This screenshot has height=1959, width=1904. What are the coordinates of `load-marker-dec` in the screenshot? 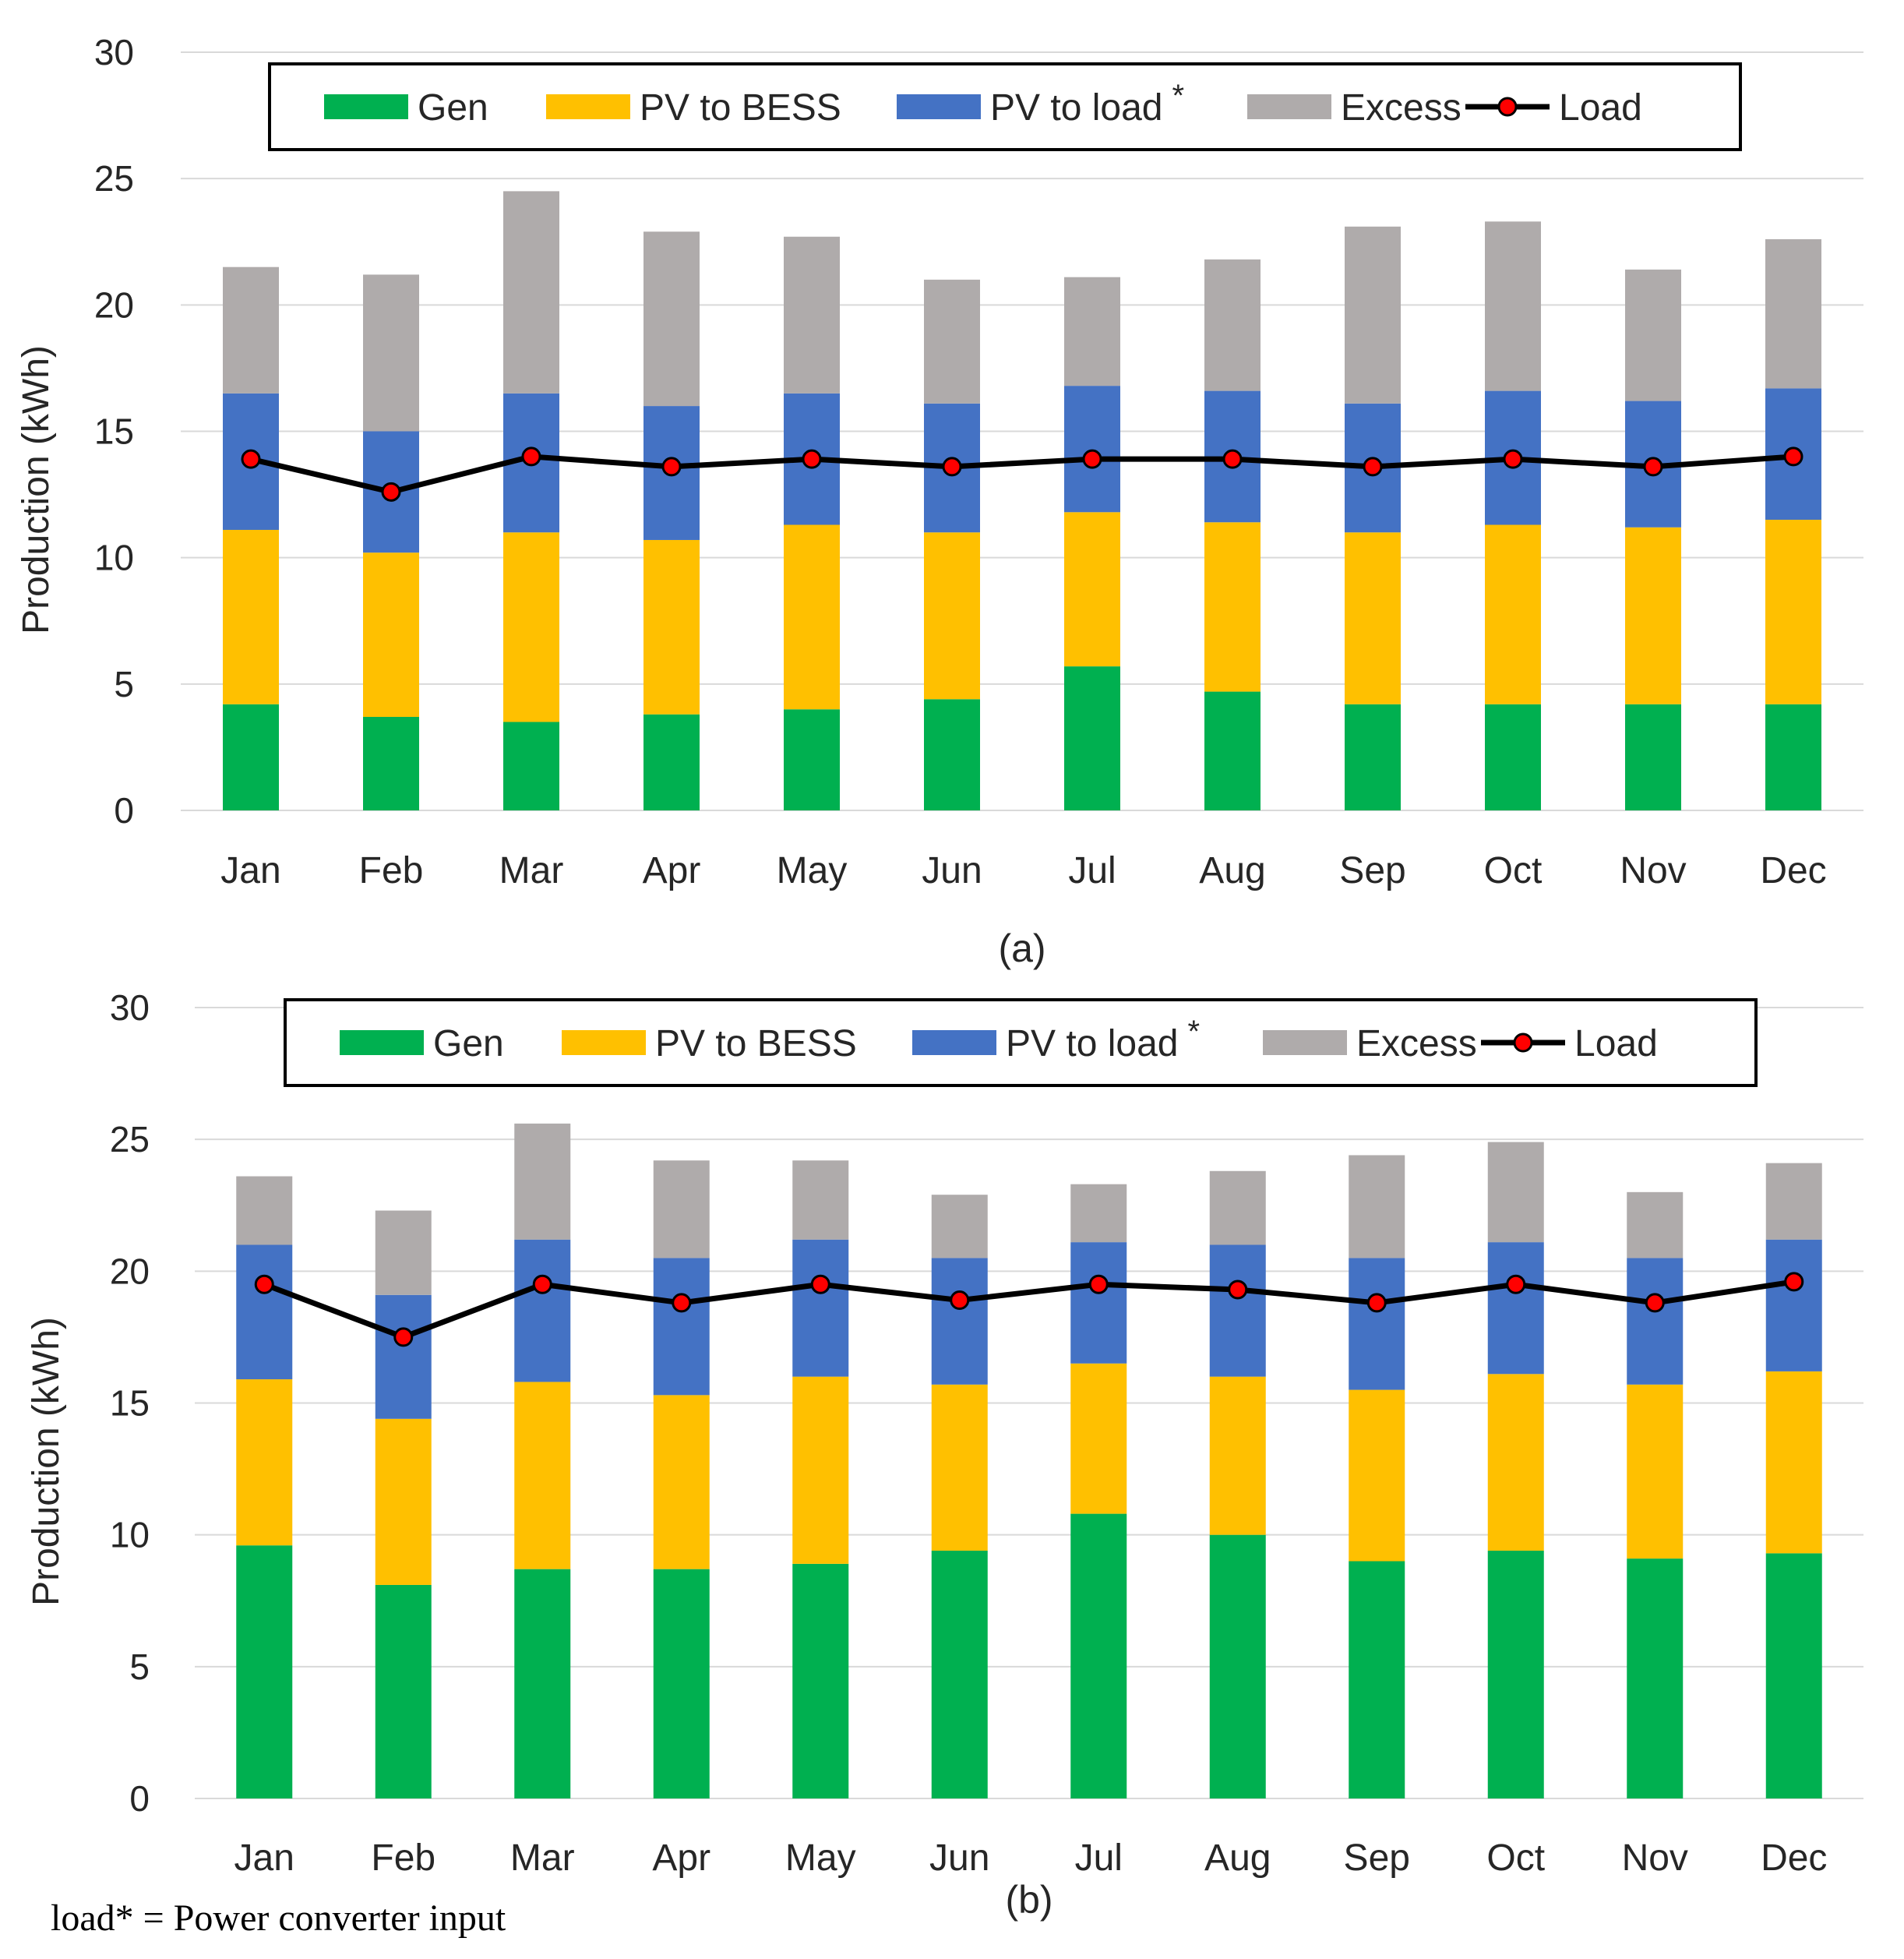 It's located at (1794, 1282).